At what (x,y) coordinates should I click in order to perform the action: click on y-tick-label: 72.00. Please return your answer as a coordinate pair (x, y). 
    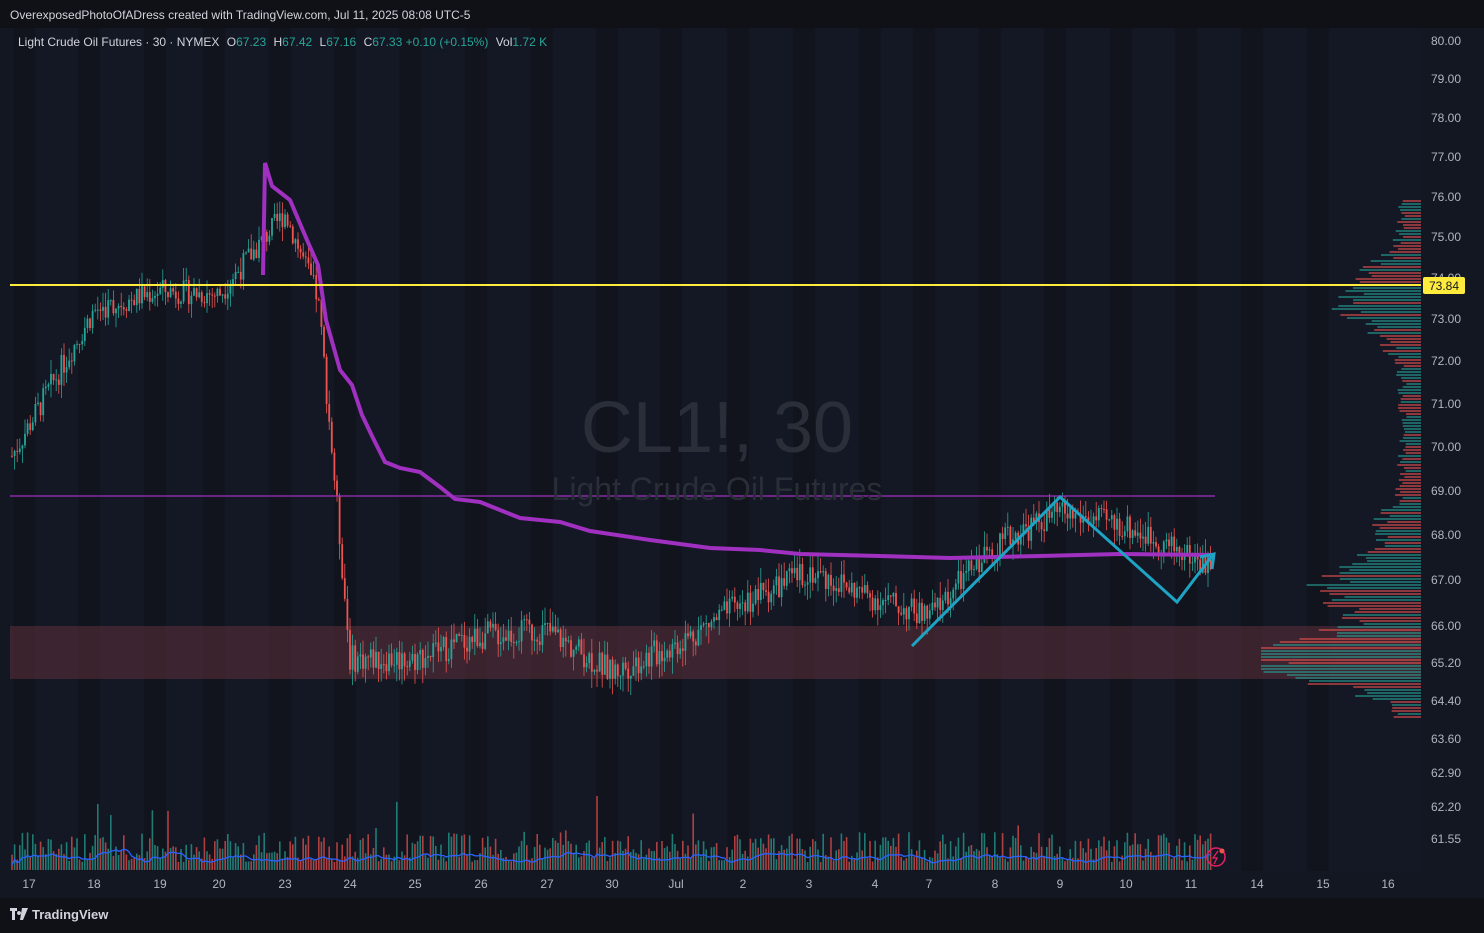
    Looking at the image, I should click on (1446, 361).